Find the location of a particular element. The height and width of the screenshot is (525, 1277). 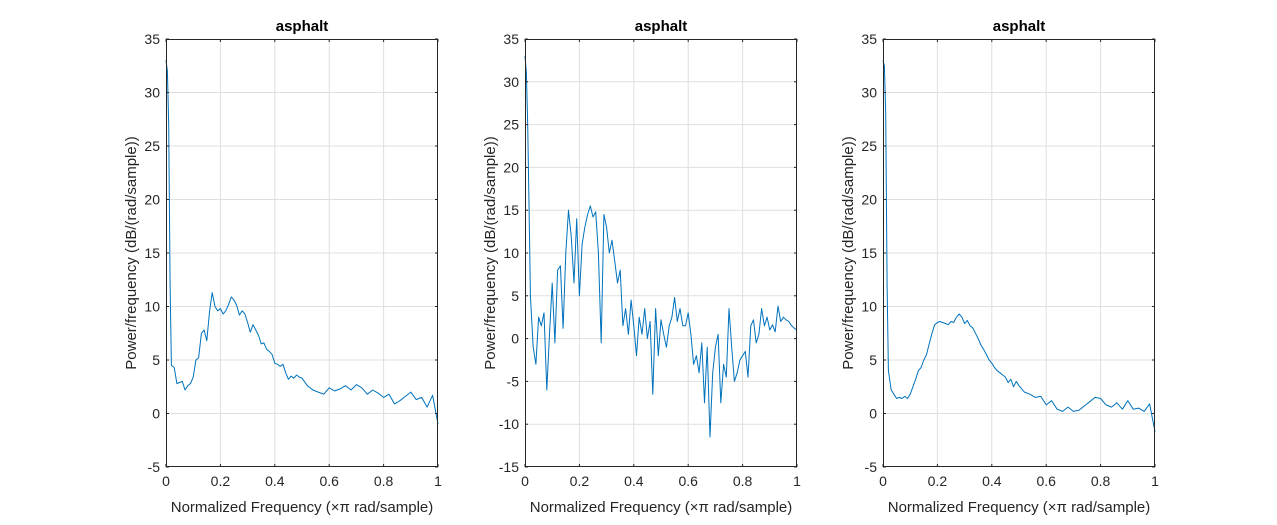

y-tick-label: -15 is located at coordinates (509, 467).